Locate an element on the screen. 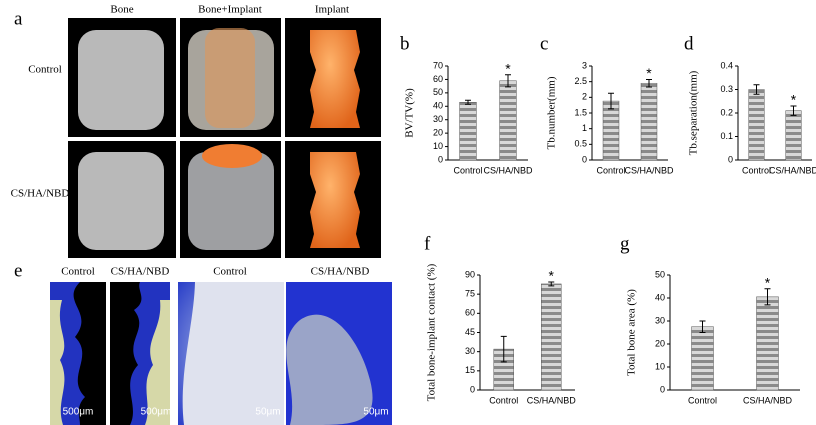 The image size is (816, 425). y-tick-label: 0.4 is located at coordinates (726, 65).